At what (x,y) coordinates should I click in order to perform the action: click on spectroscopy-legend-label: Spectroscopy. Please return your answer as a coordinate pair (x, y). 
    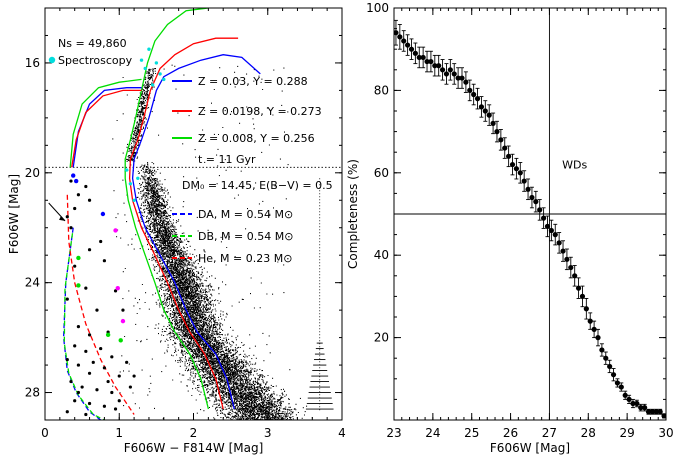
    Looking at the image, I should click on (95, 60).